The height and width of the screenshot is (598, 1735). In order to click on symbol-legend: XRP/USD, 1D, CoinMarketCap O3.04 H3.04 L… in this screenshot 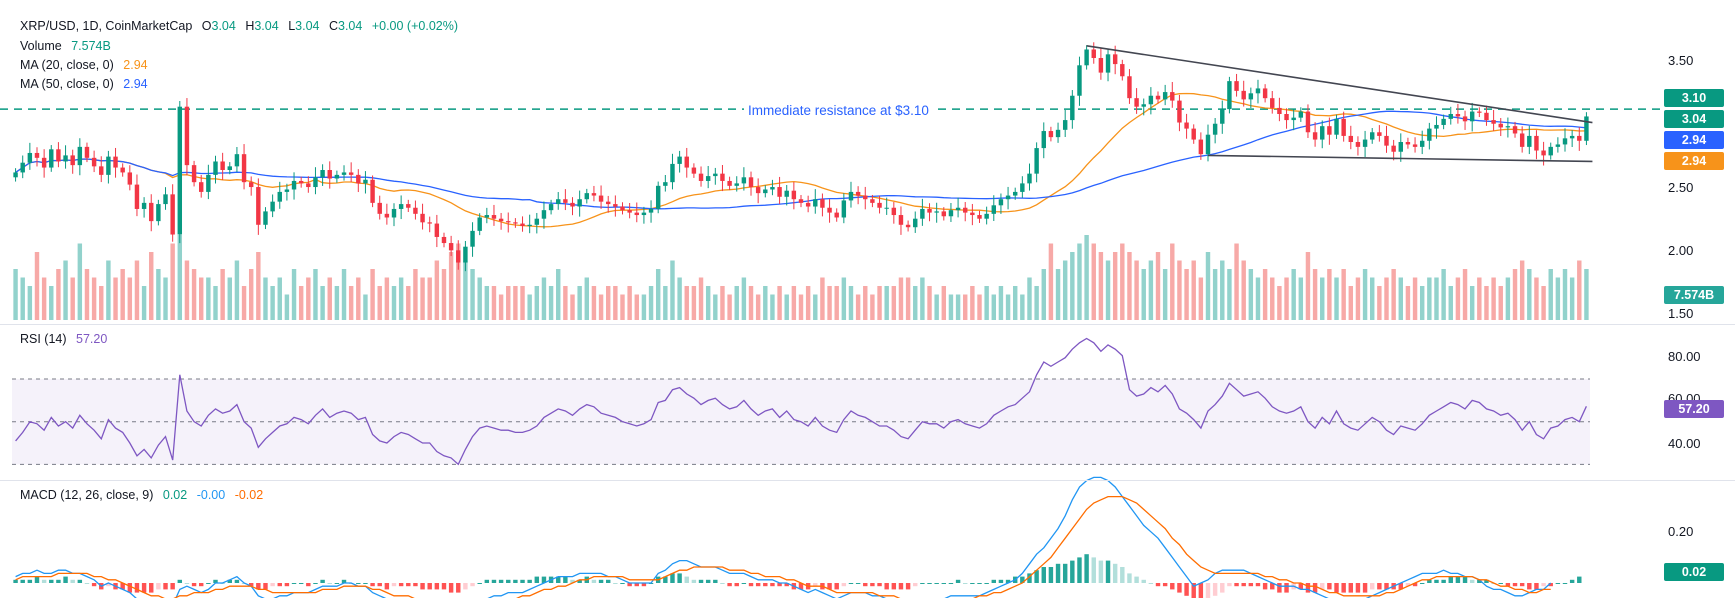, I will do `click(242, 26)`.